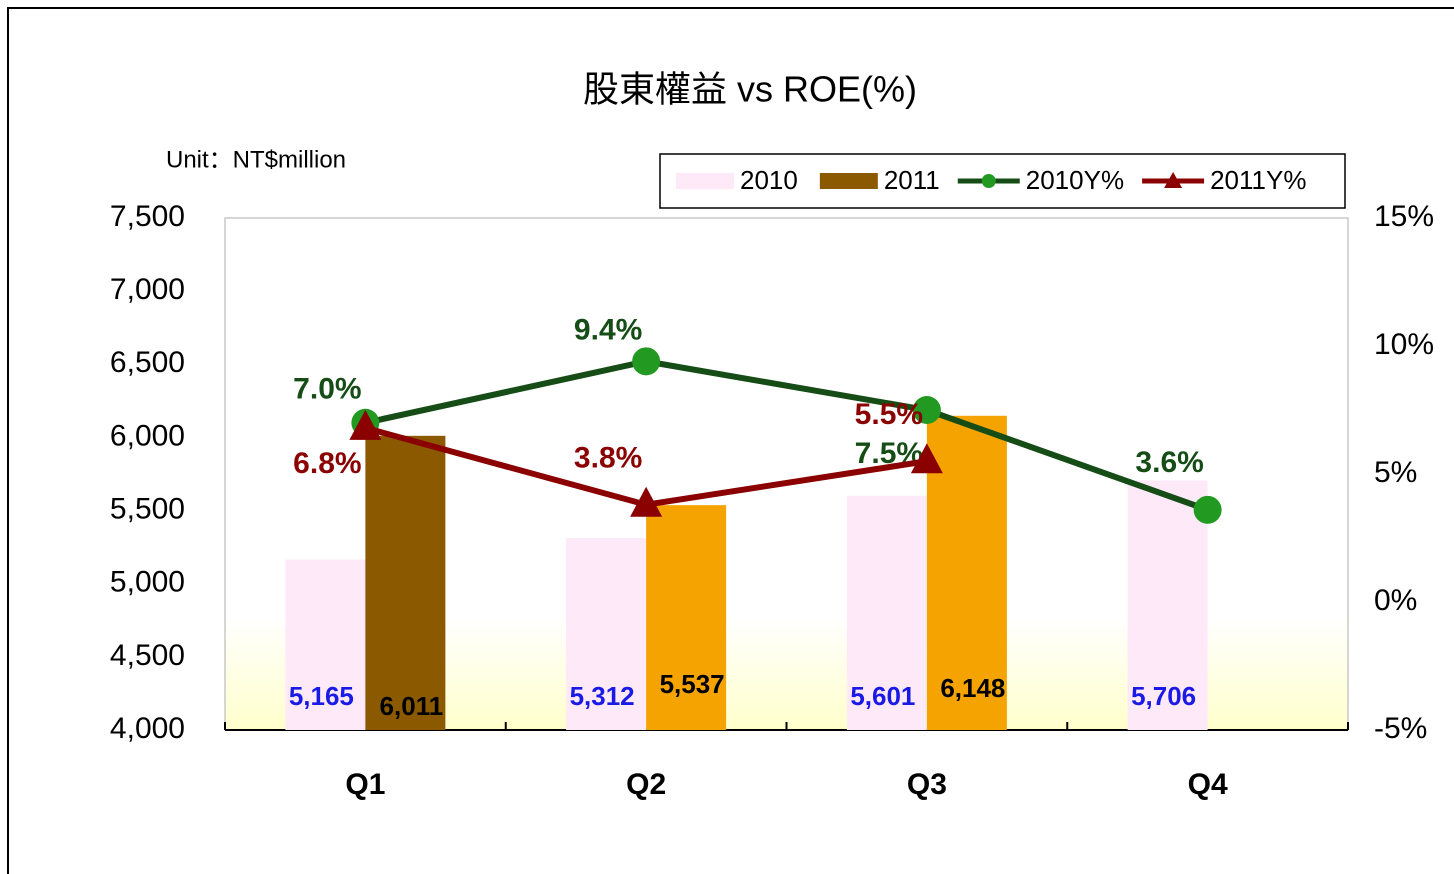 This screenshot has height=874, width=1454. Describe the element at coordinates (365, 784) in the screenshot. I see `x-tick-label: Q1` at that location.